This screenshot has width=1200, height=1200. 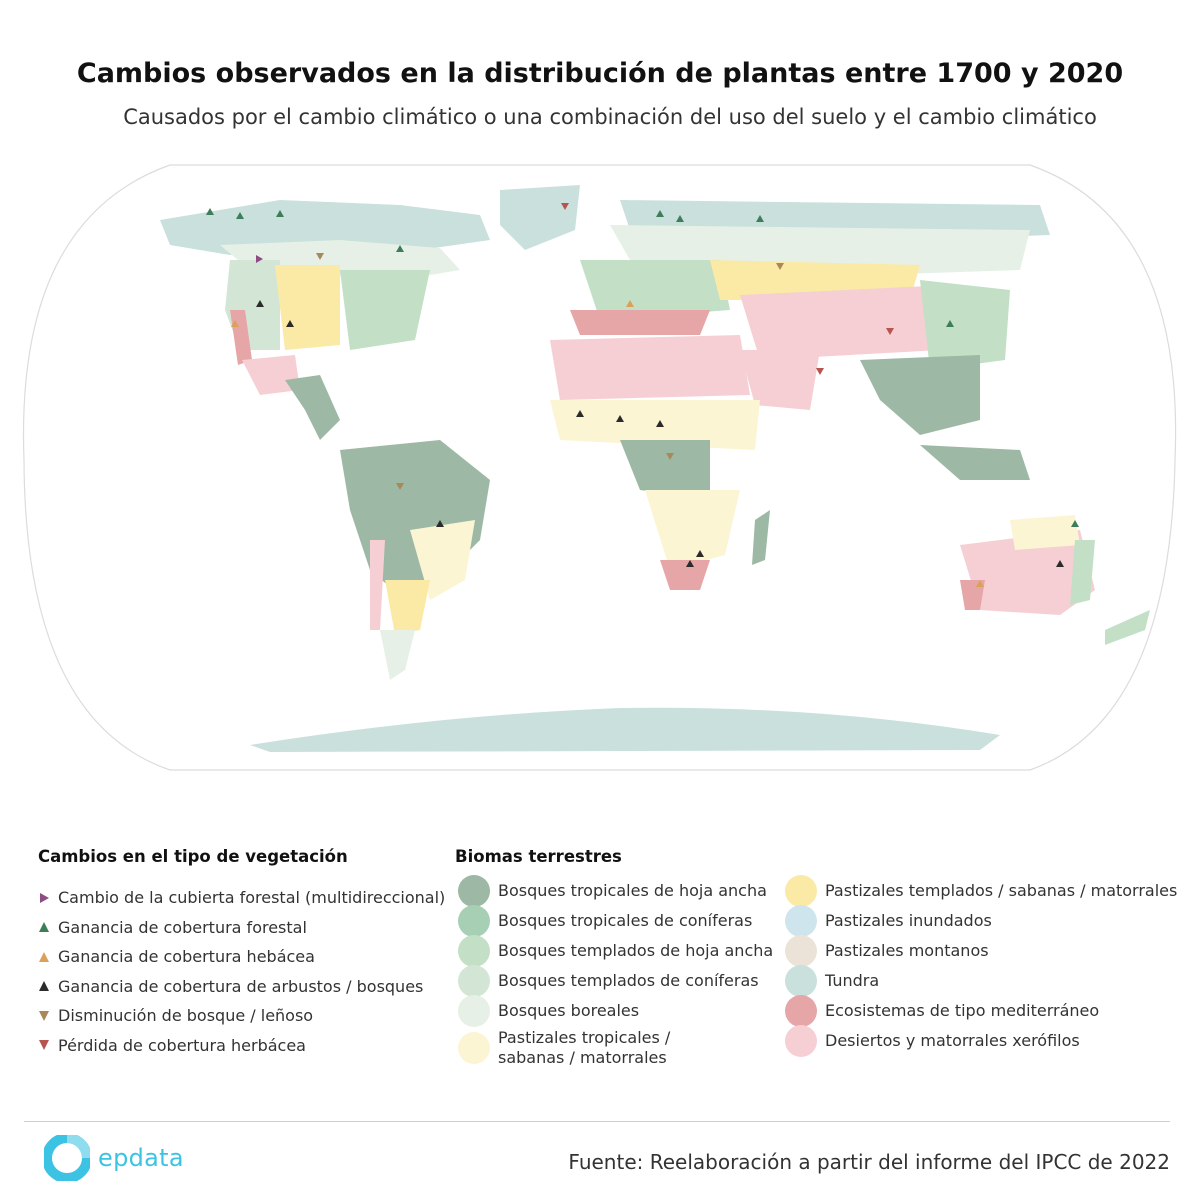 I want to click on legend-item-herb-loss: Pérdida de cobertura herbácea, so click(x=248, y=1046).